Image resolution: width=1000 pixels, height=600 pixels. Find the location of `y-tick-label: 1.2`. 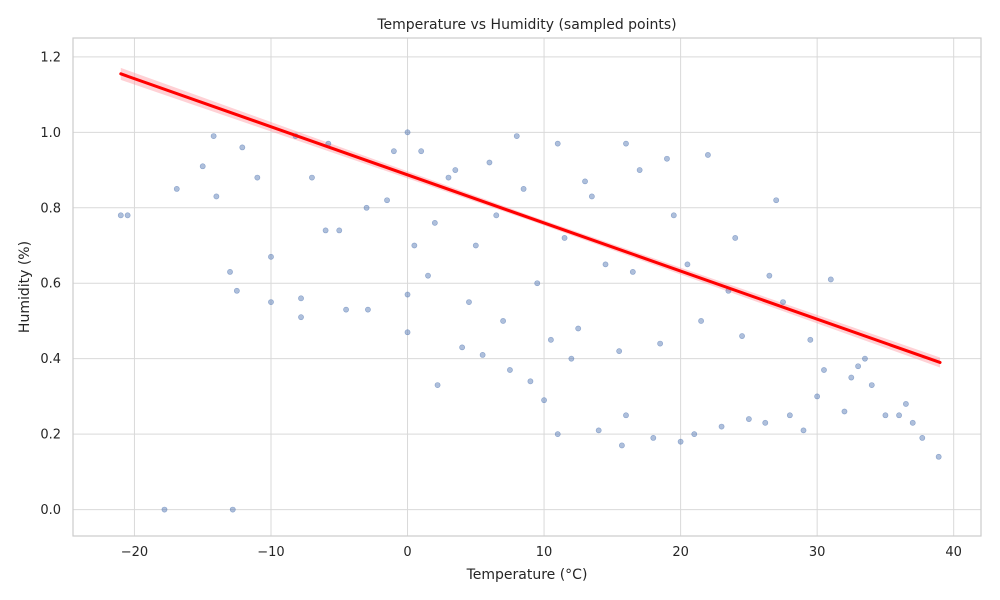

y-tick-label: 1.2 is located at coordinates (50, 57).